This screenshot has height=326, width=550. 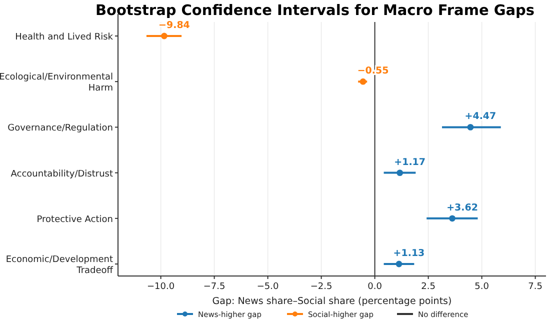 I want to click on data-label: +3.62, so click(x=462, y=208).